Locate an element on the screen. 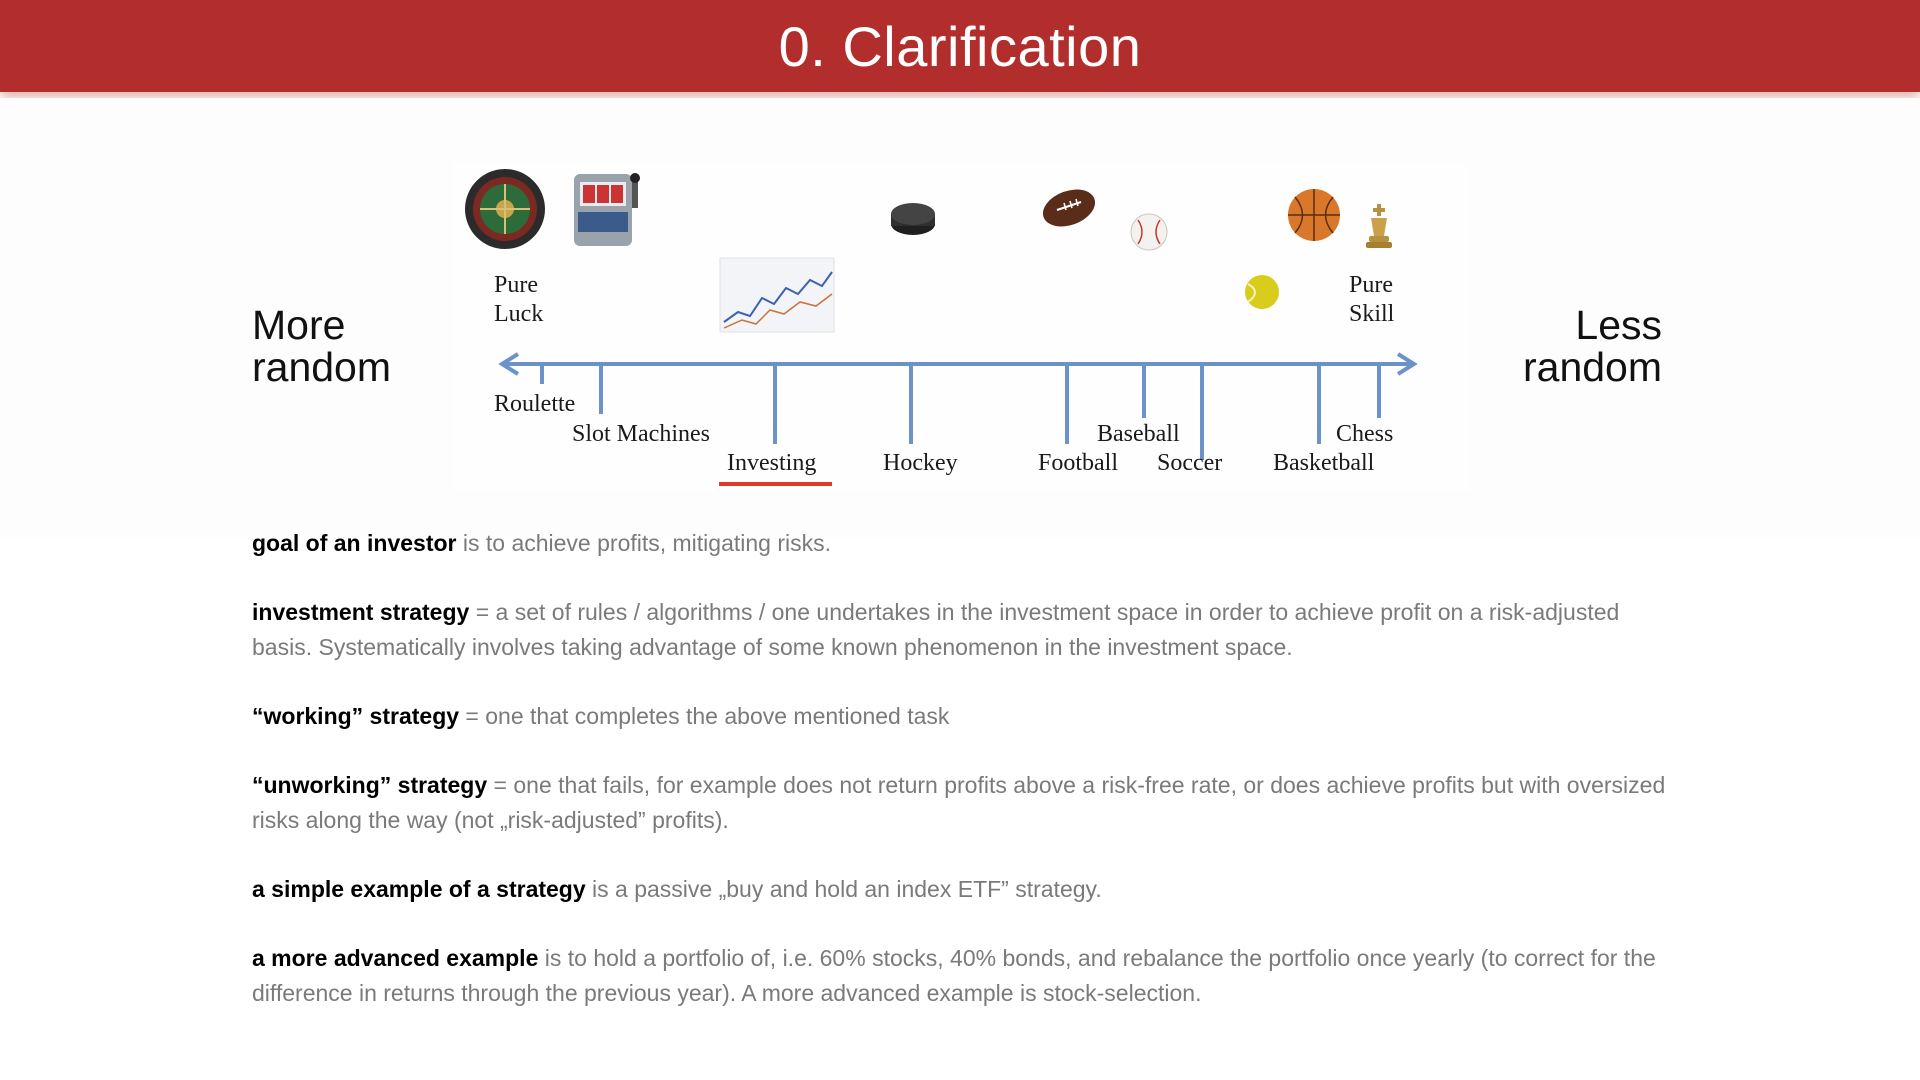 The height and width of the screenshot is (1080, 1920). label-football: Football is located at coordinates (1078, 463).